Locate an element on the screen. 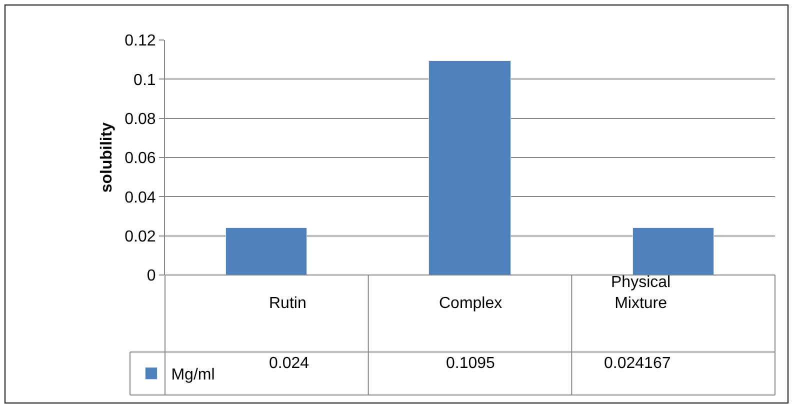 This screenshot has width=793, height=408. data-label: 0.024 is located at coordinates (289, 363).